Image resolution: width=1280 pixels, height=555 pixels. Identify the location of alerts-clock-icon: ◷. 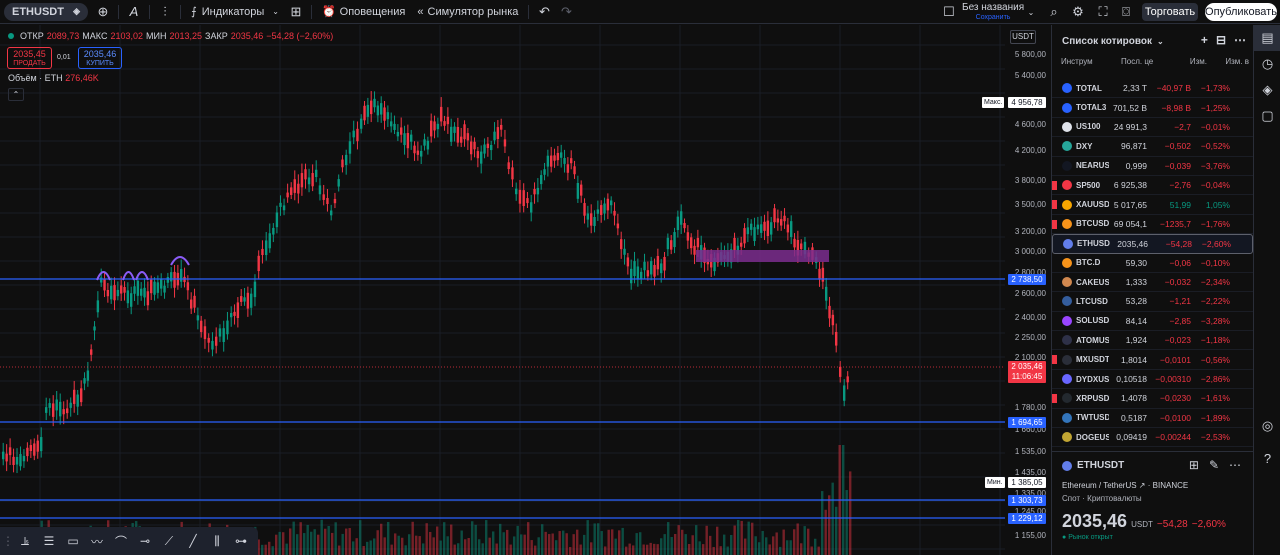
(1267, 63).